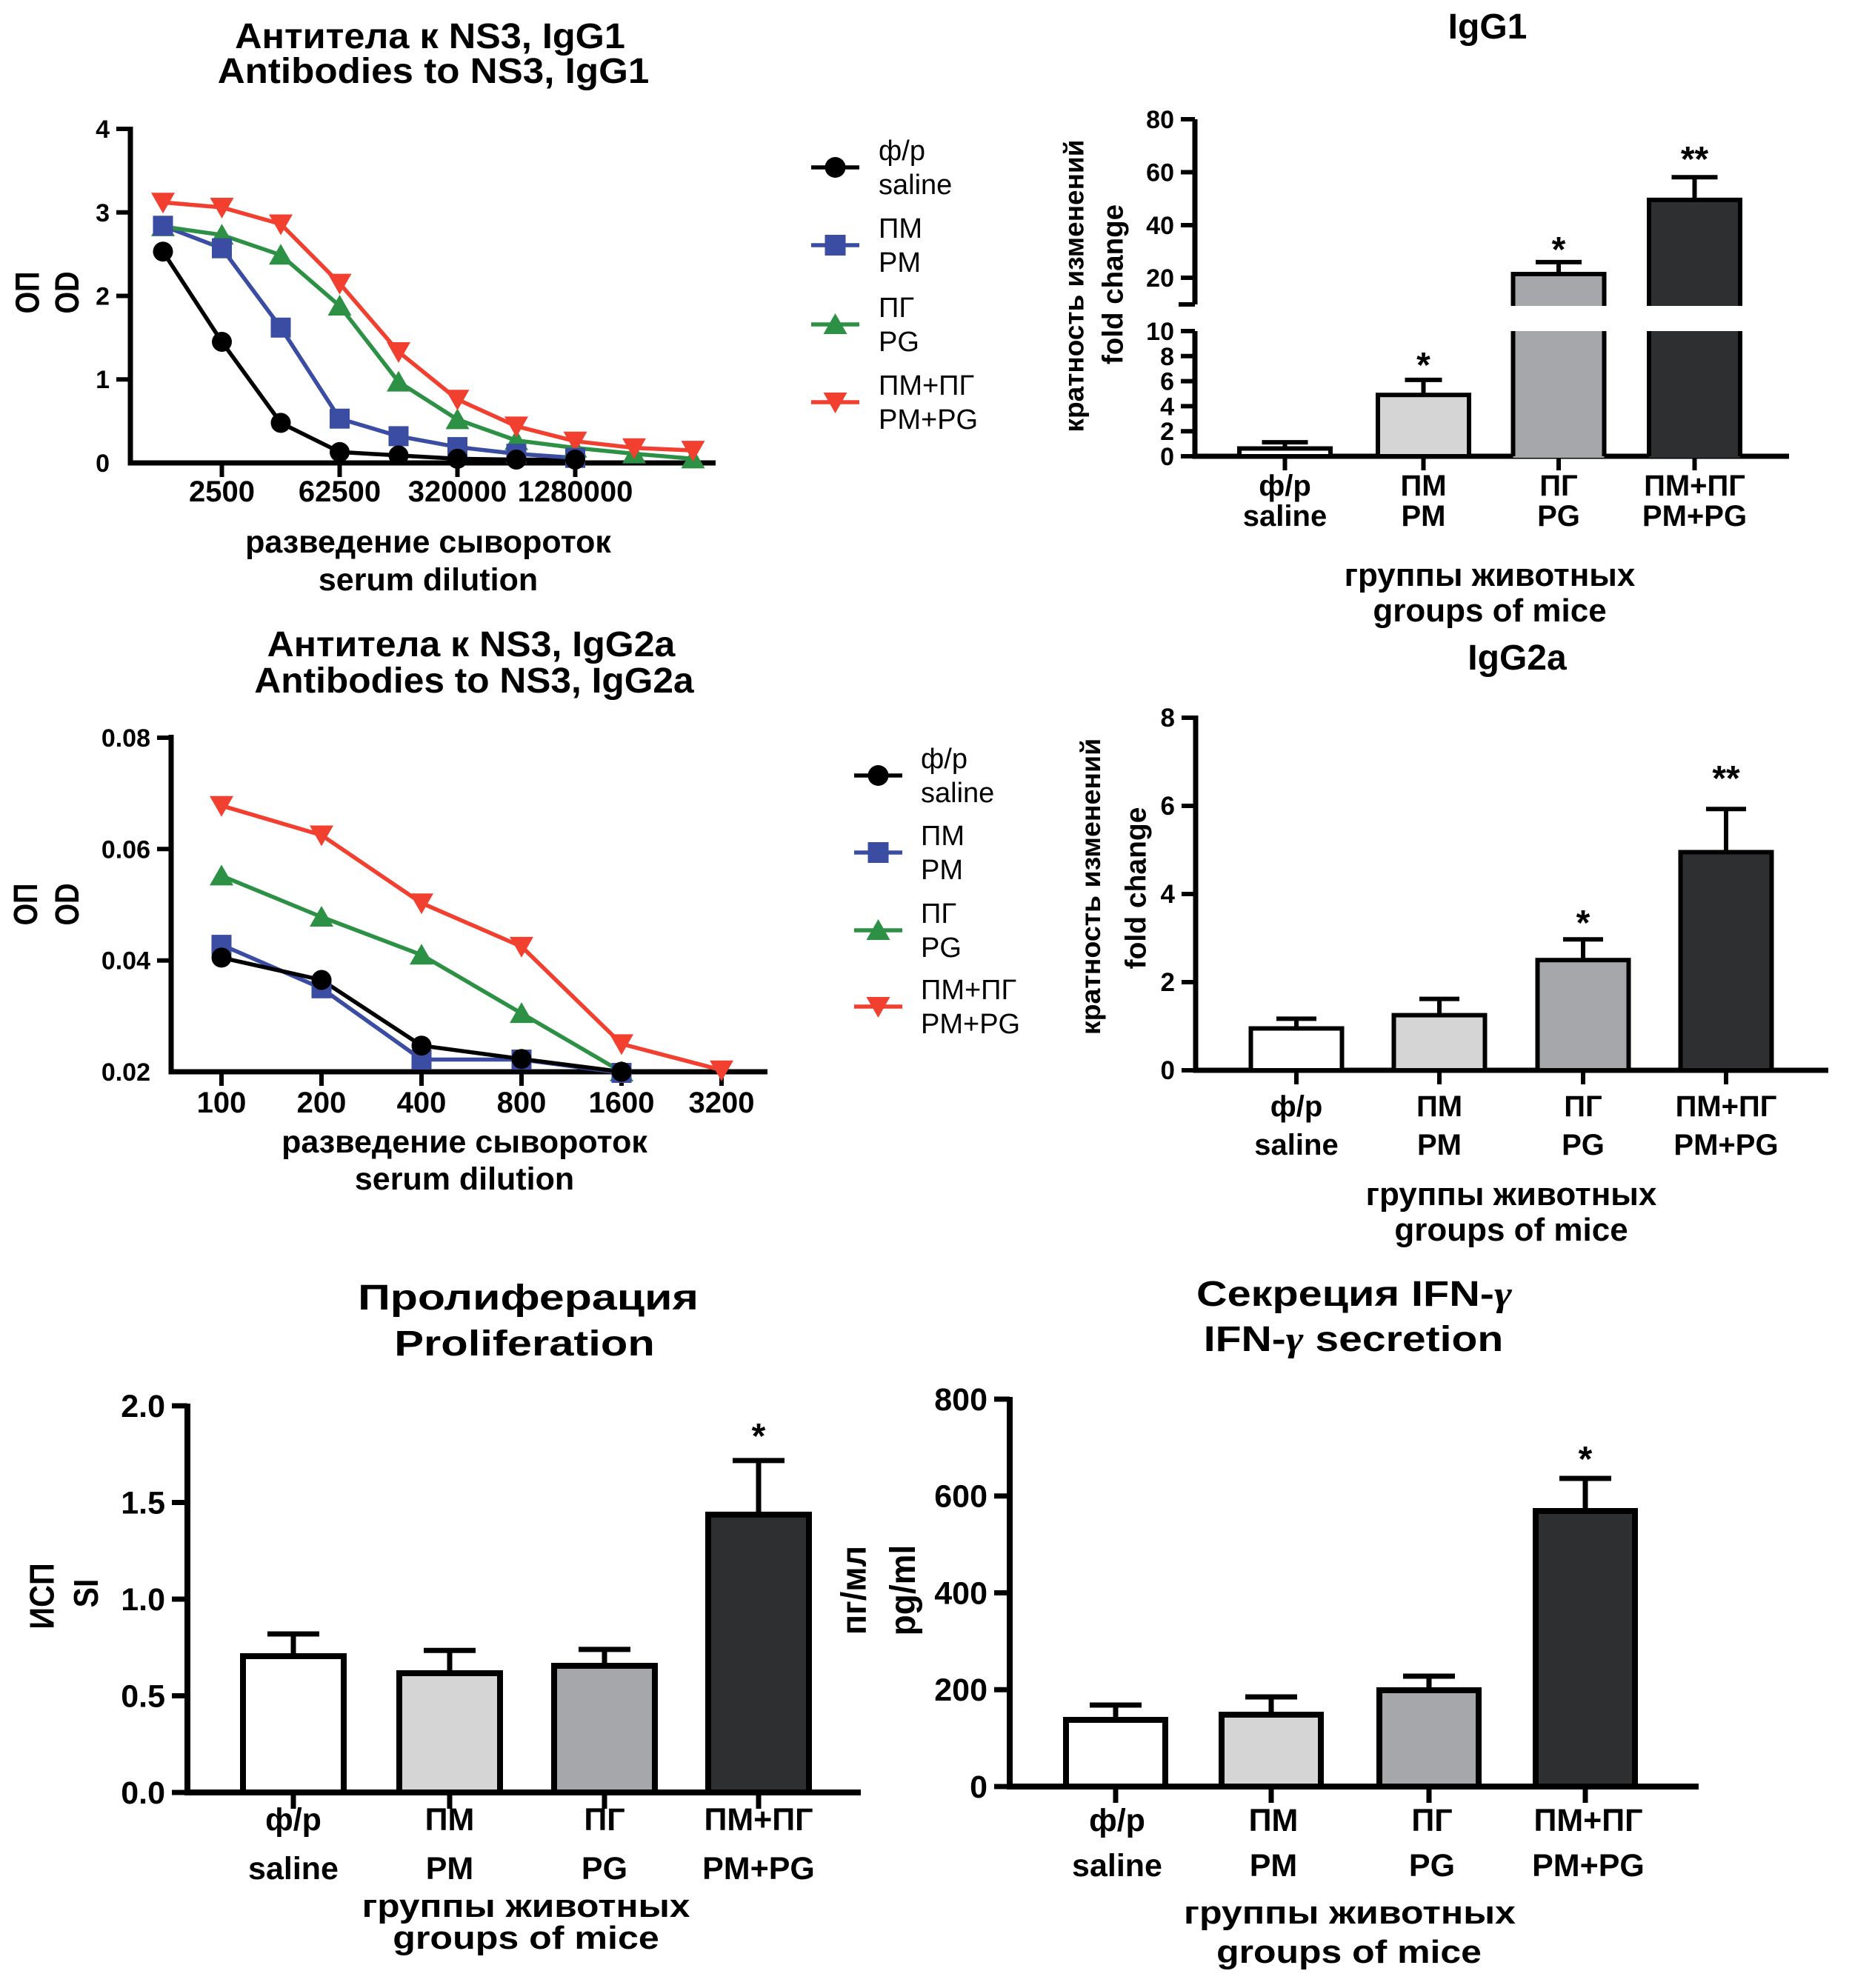 This screenshot has height=1988, width=1852. Describe the element at coordinates (430, 36) in the screenshot. I see `svg-text: Антитела к NS3, IgG1` at that location.